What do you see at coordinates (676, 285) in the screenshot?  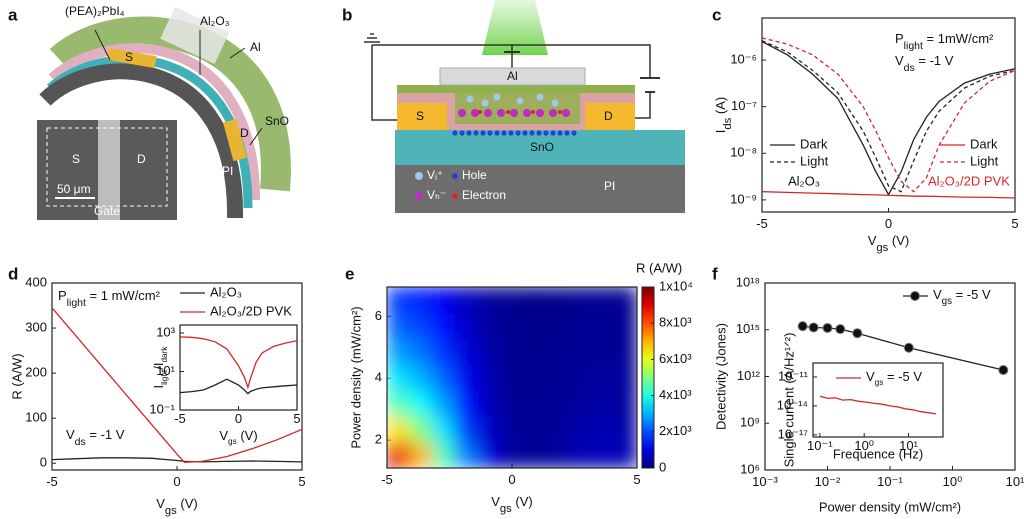 I see `colorbar-label: 1x10⁴` at bounding box center [676, 285].